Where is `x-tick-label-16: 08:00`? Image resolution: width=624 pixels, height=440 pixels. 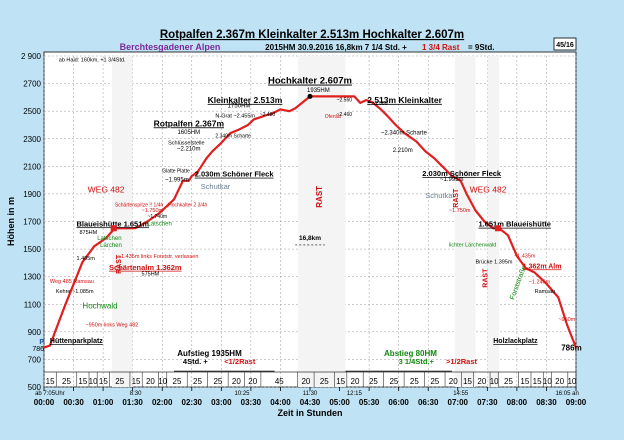
x-tick-label-16: 08:00 is located at coordinates (517, 402).